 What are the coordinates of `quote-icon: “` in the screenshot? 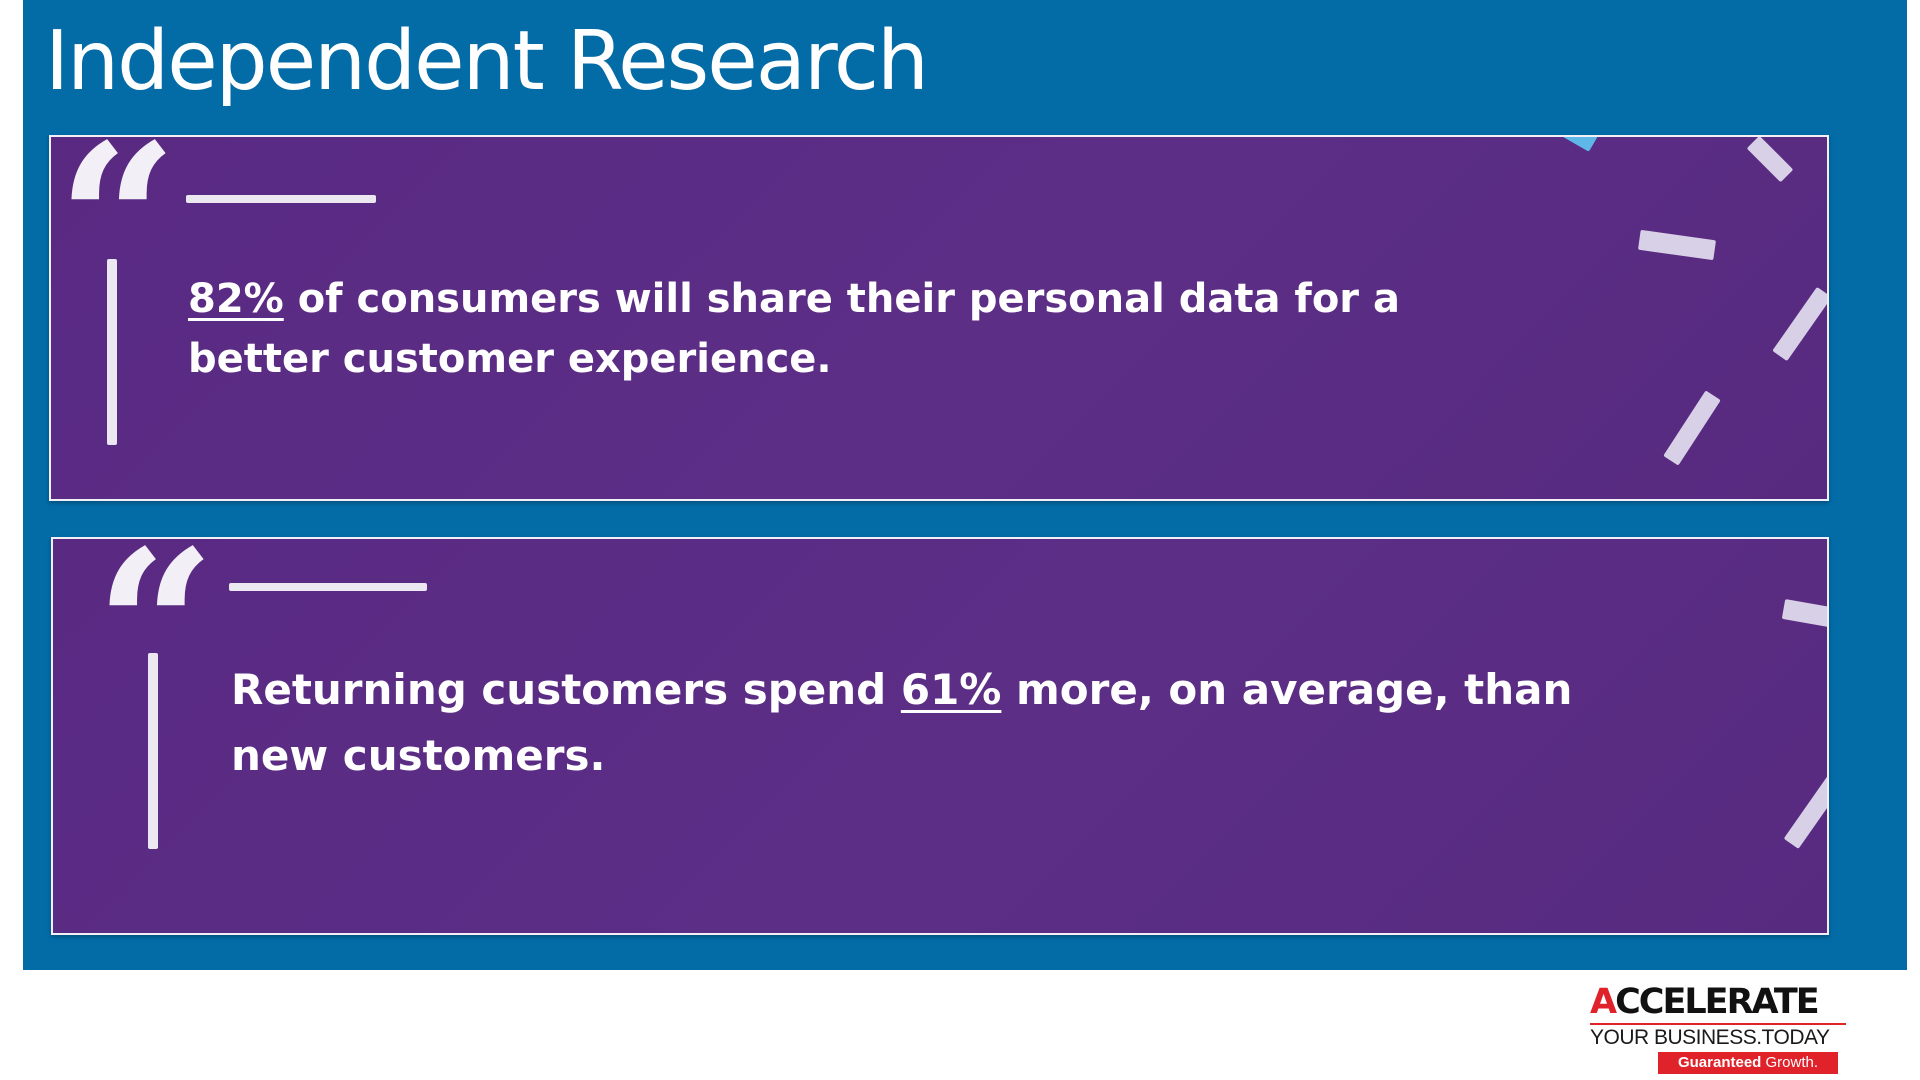 It's located at (117, 240).